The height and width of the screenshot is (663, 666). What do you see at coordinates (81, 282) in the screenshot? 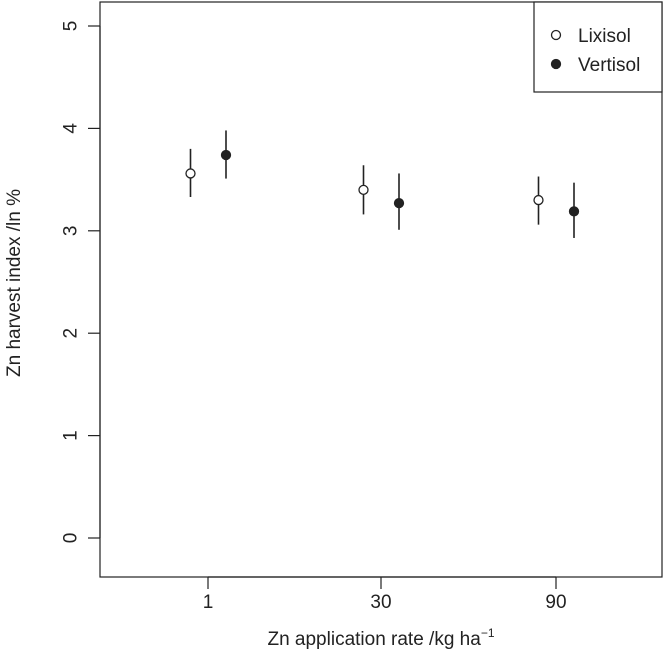
I see `y-axis: 0 1 2 3 4 5` at bounding box center [81, 282].